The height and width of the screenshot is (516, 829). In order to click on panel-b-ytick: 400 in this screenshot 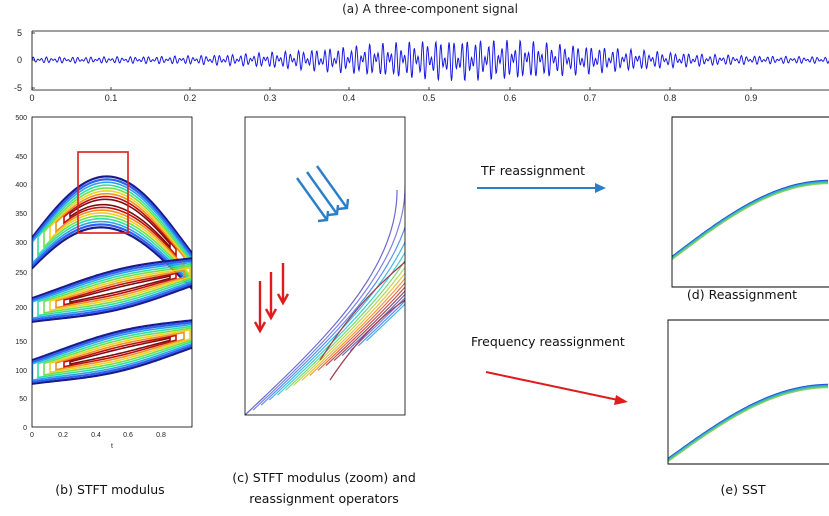, I will do `click(21, 185)`.